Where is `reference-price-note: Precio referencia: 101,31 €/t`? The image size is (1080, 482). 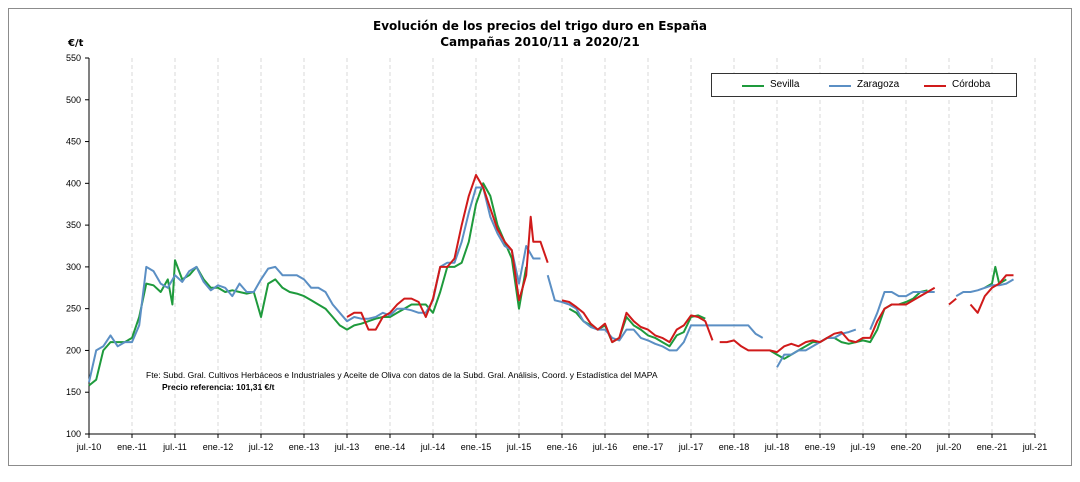
reference-price-note: Precio referencia: 101,31 €/t is located at coordinates (218, 387).